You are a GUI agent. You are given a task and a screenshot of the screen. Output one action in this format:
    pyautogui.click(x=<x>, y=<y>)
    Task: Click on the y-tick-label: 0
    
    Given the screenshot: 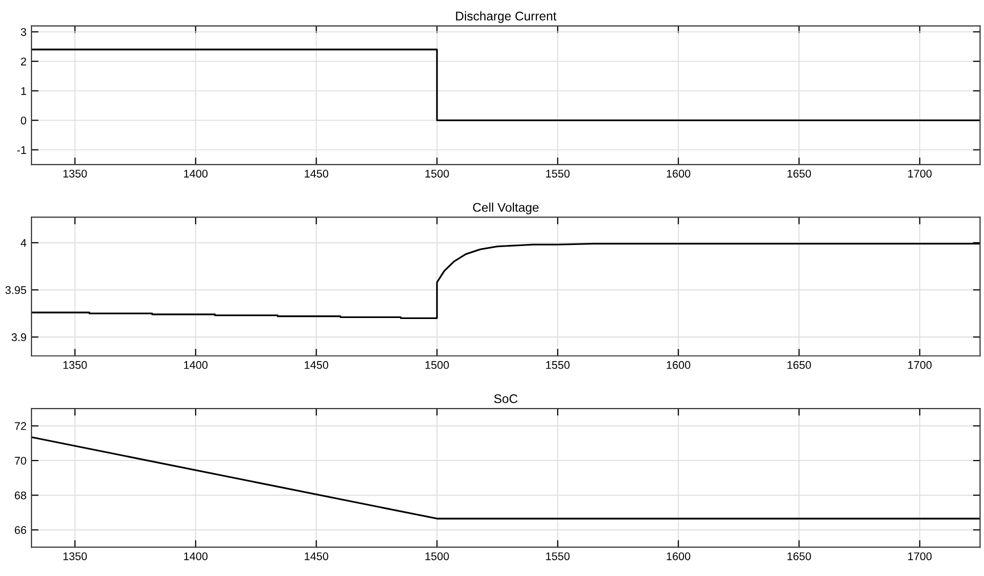 What is the action you would take?
    pyautogui.click(x=23, y=120)
    